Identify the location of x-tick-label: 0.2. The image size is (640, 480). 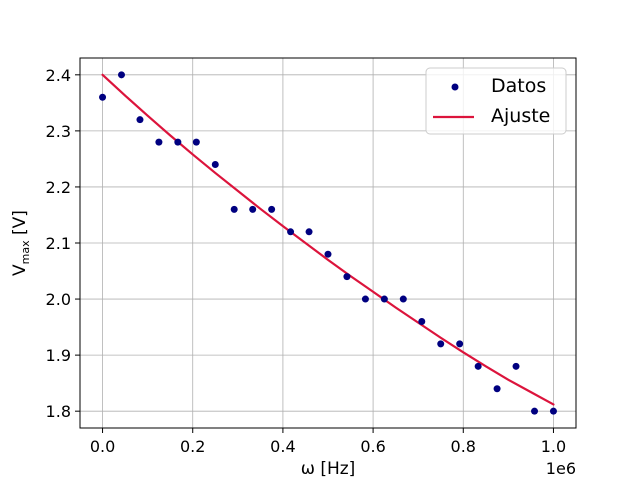
(192, 446).